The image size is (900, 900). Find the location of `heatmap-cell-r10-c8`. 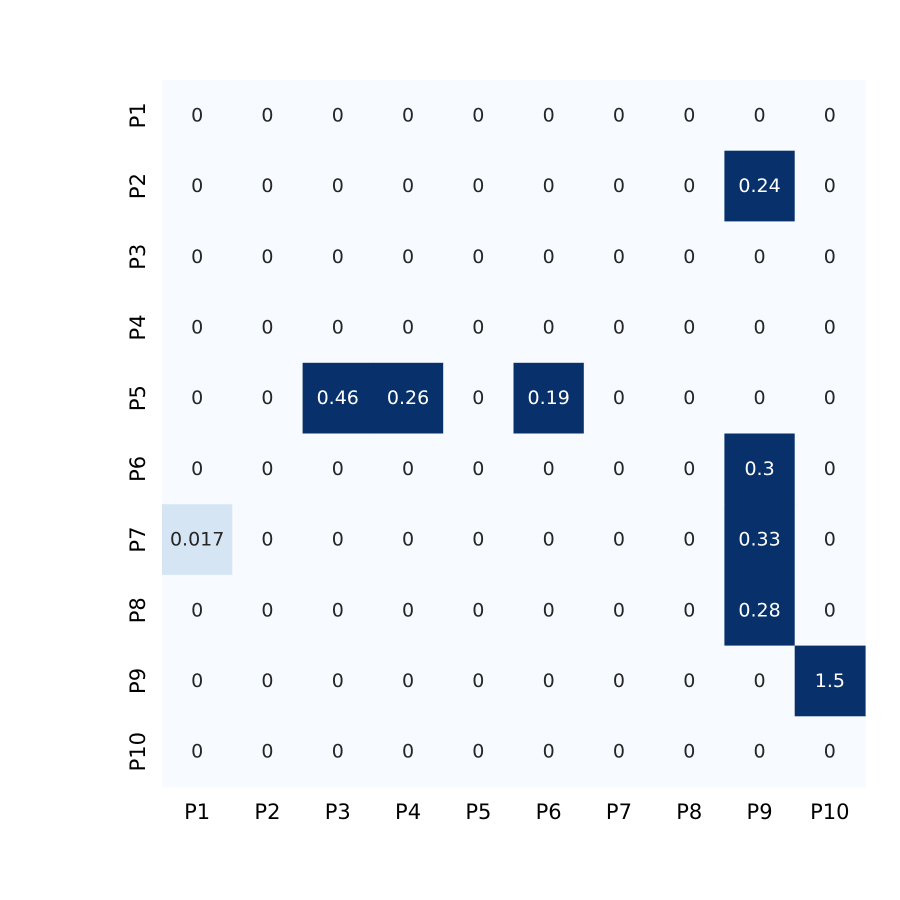

heatmap-cell-r10-c8 is located at coordinates (689, 752).